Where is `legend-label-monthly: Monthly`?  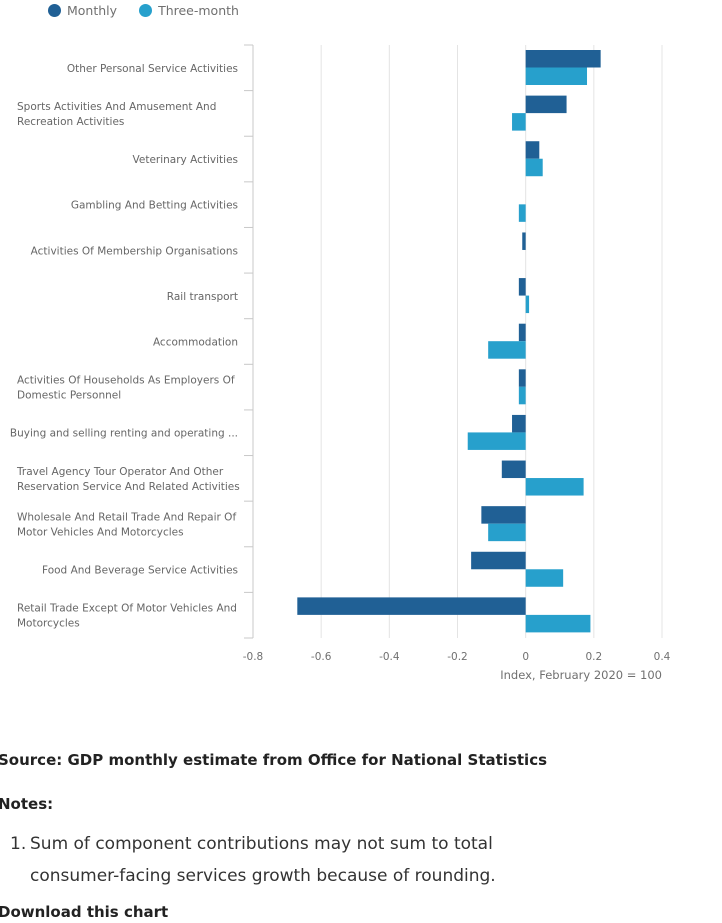
legend-label-monthly: Monthly is located at coordinates (92, 10).